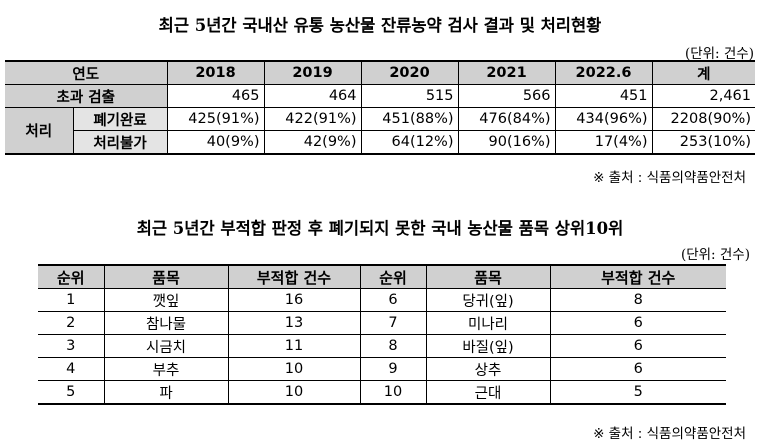 The height and width of the screenshot is (447, 760). What do you see at coordinates (603, 142) in the screenshot?
I see `table-cell: 17(4%)` at bounding box center [603, 142].